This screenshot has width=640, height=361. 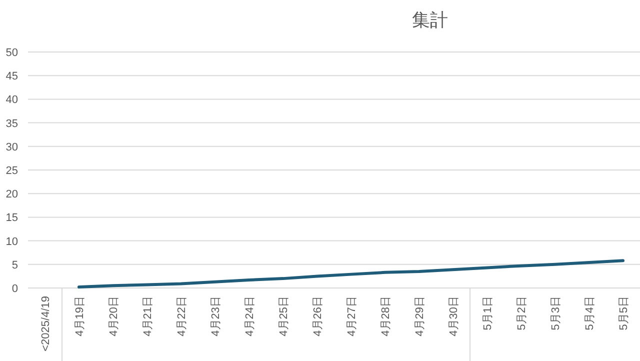 I want to click on y-tick-label: 25, so click(x=12, y=171).